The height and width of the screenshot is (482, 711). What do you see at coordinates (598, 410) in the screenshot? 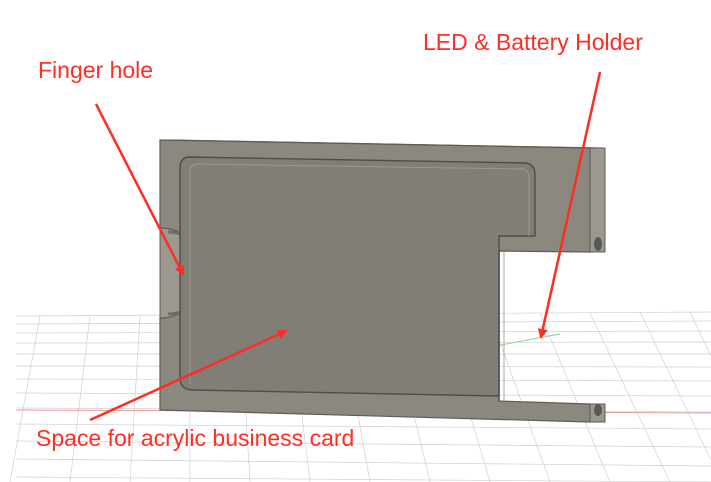
I see `battery-hole` at bounding box center [598, 410].